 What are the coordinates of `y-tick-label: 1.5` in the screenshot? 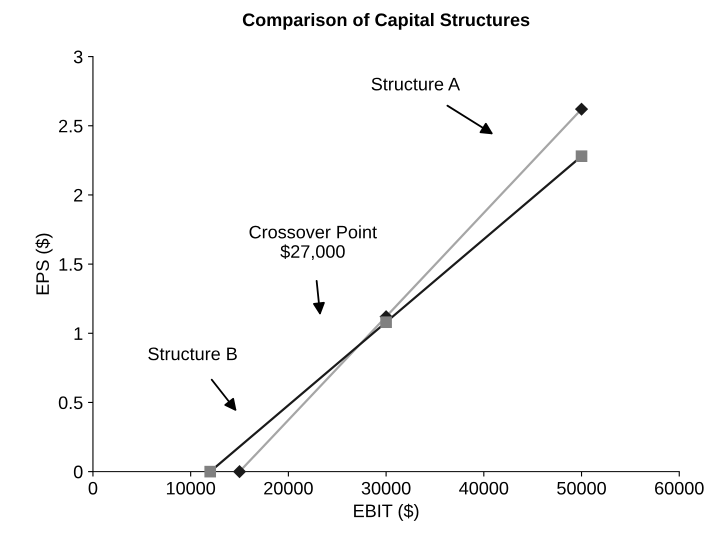 It's located at (71, 264).